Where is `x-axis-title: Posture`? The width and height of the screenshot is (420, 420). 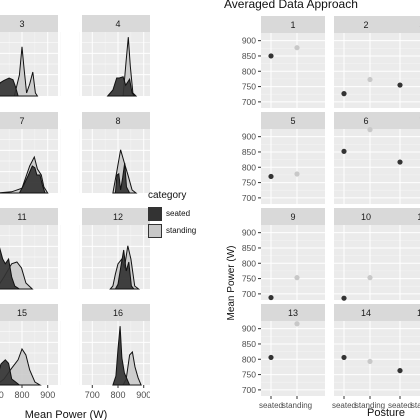 x-axis-title: Posture is located at coordinates (386, 413).